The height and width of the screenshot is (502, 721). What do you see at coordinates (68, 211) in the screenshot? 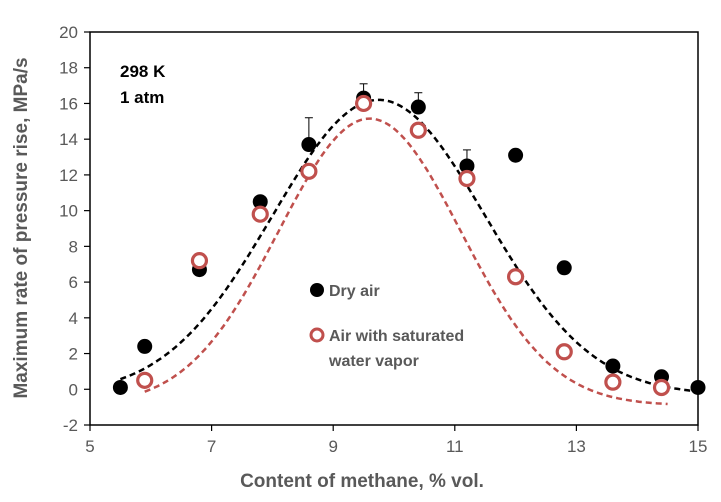
I see `y-tick-label: 10` at bounding box center [68, 211].